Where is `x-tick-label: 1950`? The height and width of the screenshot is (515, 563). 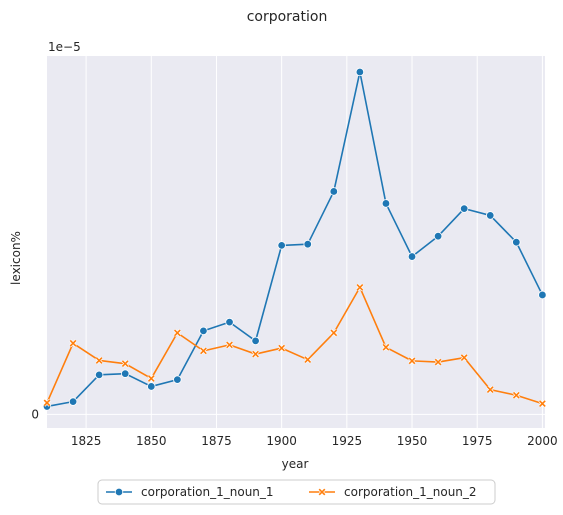
x-tick-label: 1950 is located at coordinates (412, 441).